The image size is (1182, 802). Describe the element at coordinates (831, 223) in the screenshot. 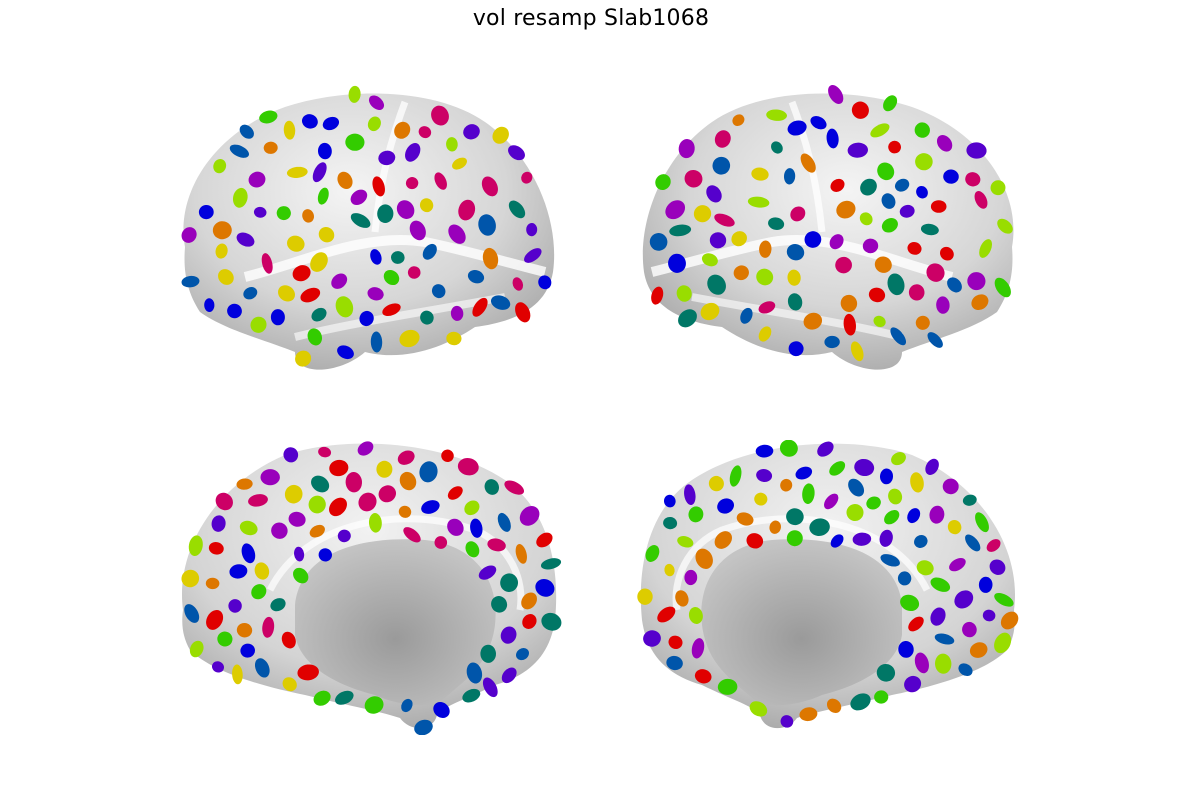

I see `parcel-group` at that location.